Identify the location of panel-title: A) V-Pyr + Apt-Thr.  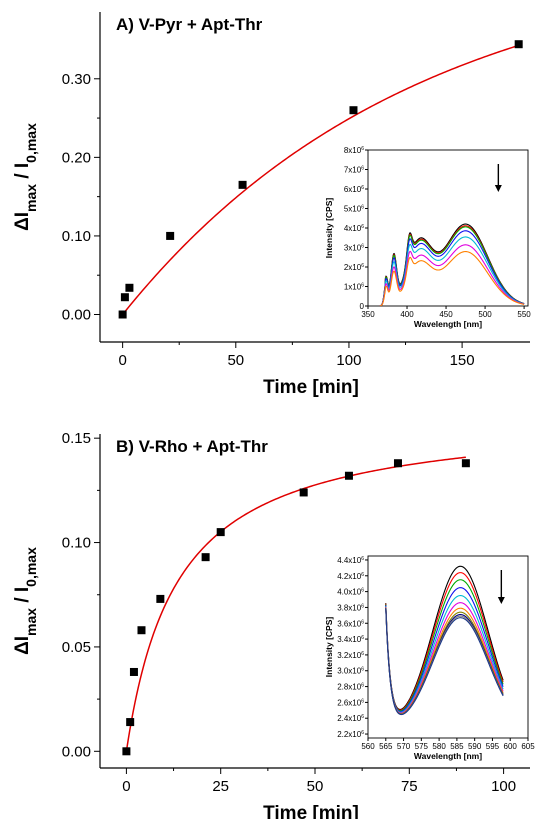
(189, 24).